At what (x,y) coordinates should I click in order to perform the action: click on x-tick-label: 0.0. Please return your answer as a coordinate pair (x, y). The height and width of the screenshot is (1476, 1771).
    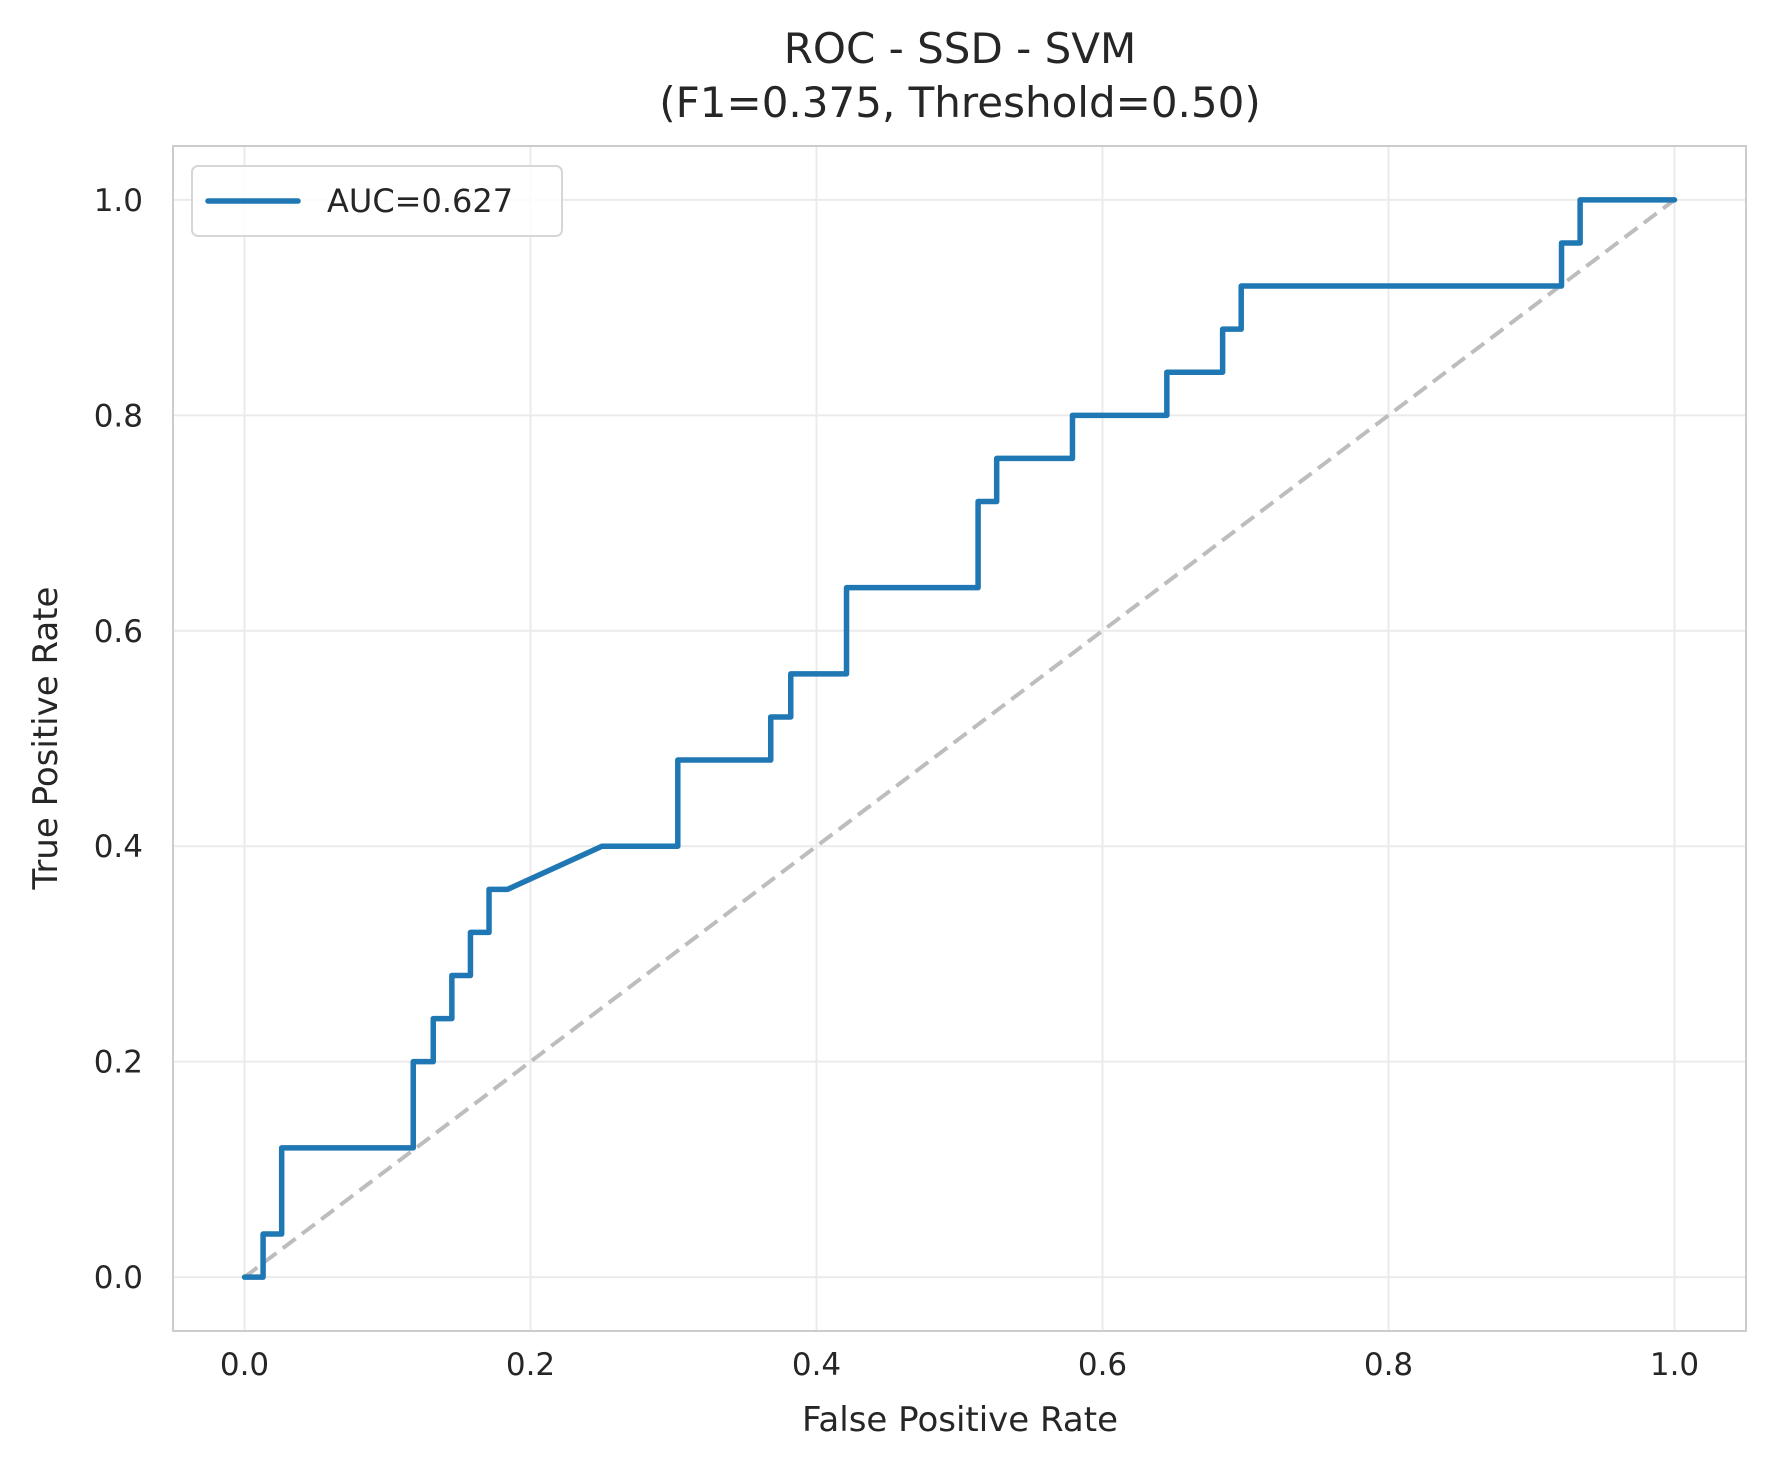
    Looking at the image, I should click on (244, 1365).